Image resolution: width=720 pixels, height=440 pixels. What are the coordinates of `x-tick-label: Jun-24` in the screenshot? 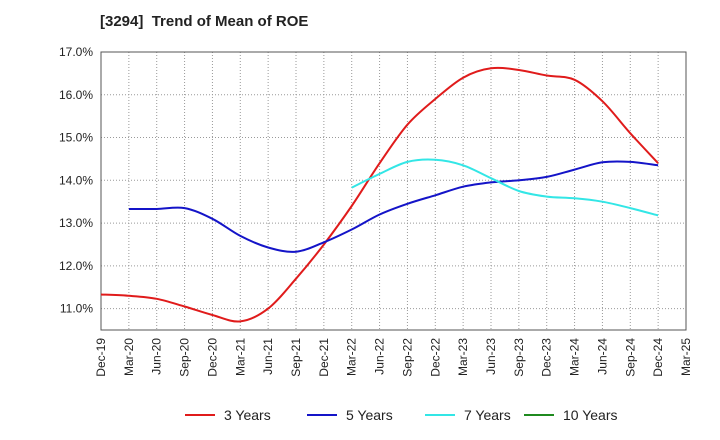 It's located at (602, 356).